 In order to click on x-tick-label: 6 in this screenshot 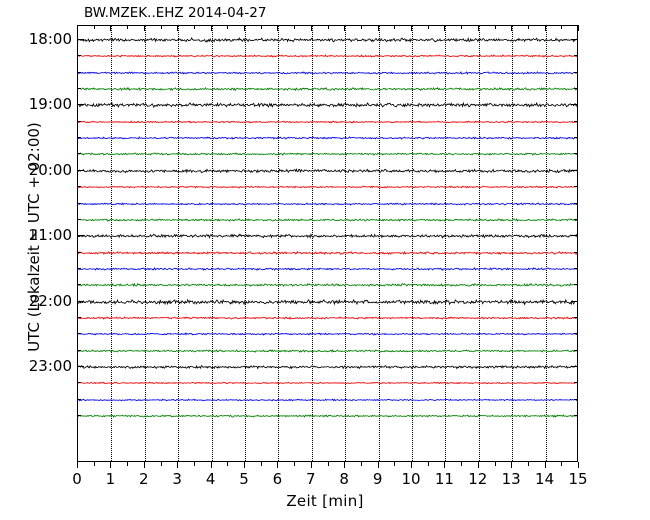, I will do `click(277, 479)`.